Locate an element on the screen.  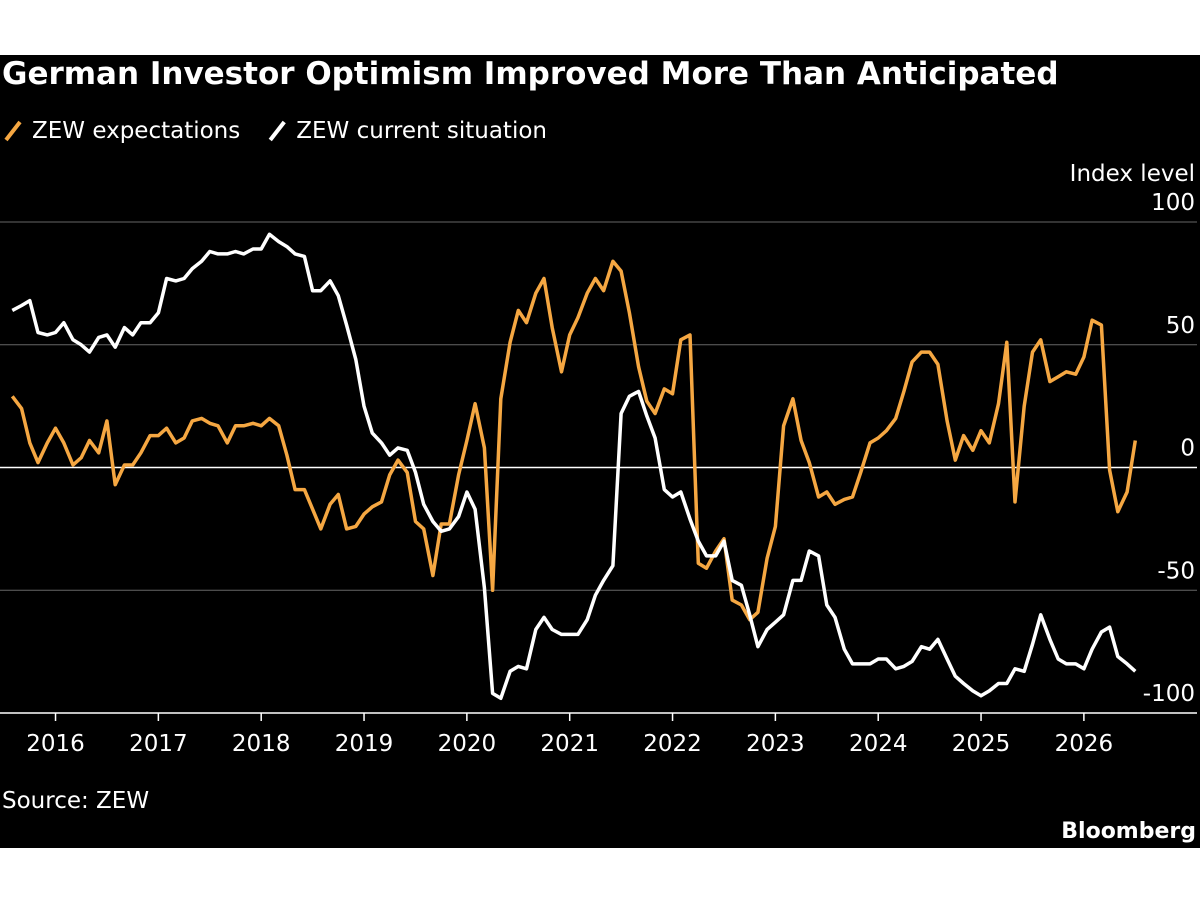
legend-label: ZEW expectations is located at coordinates (136, 131).